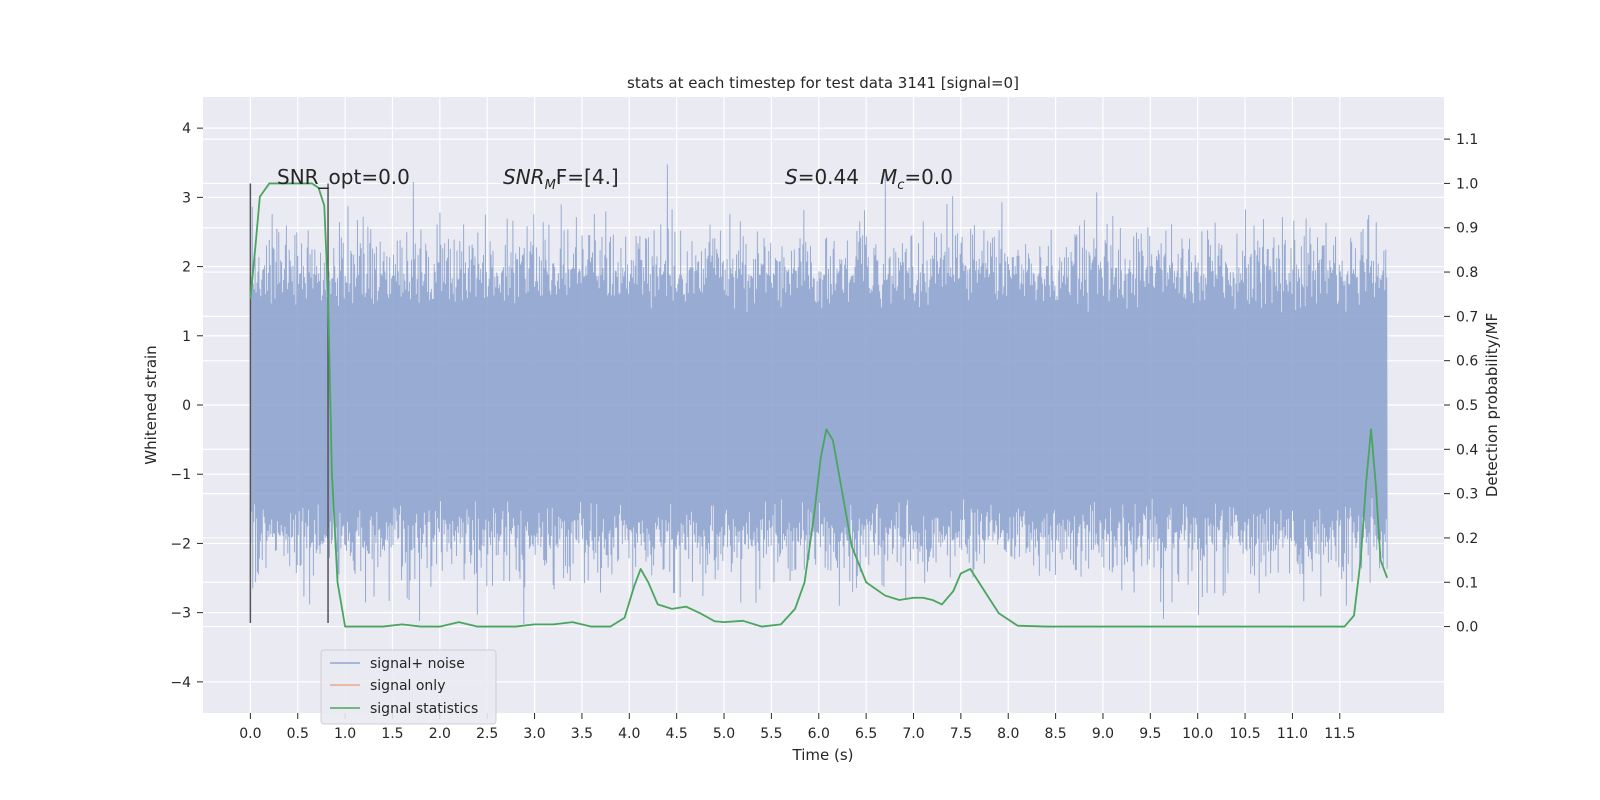 The width and height of the screenshot is (1600, 800). I want to click on y-tick-label: −4, so click(180, 683).